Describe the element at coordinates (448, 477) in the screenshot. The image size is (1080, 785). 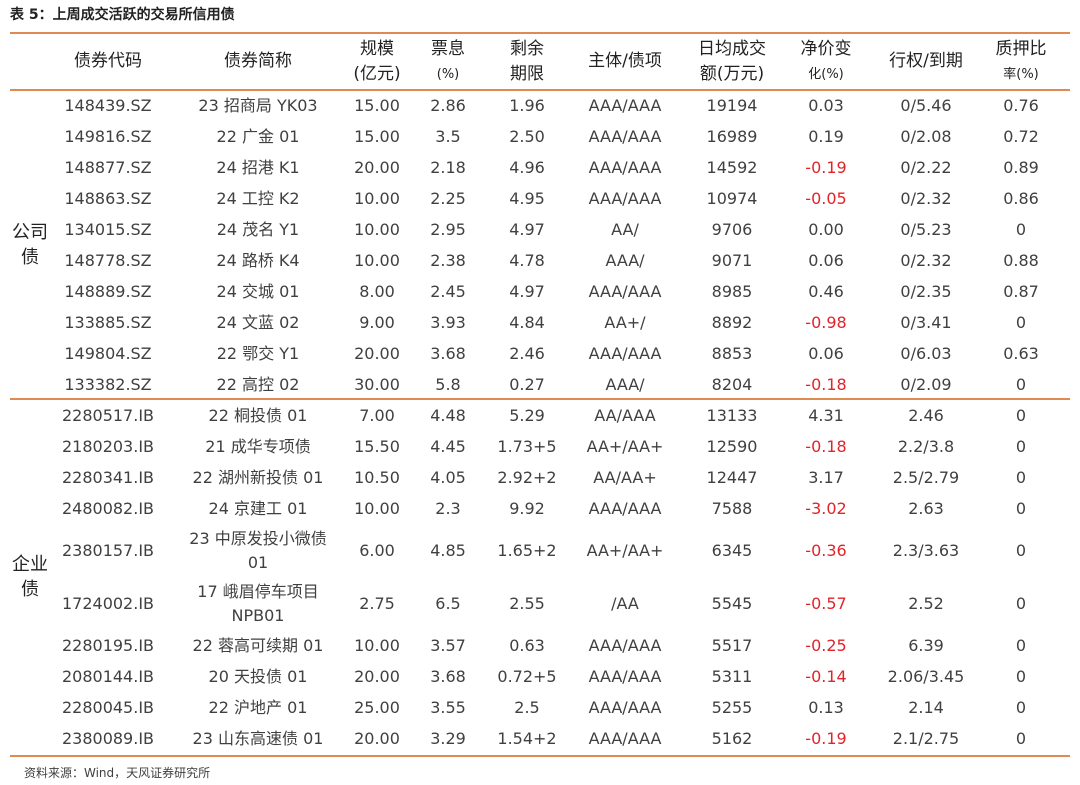
I see `cell-coupon: 4.05` at that location.